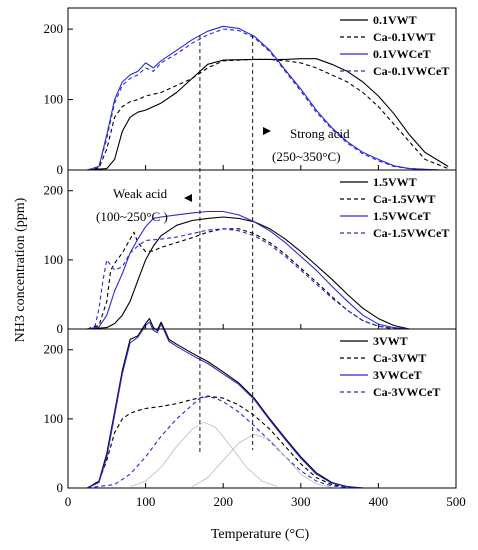  Describe the element at coordinates (395, 182) in the screenshot. I see `legend-entry: 1.5VWT` at that location.